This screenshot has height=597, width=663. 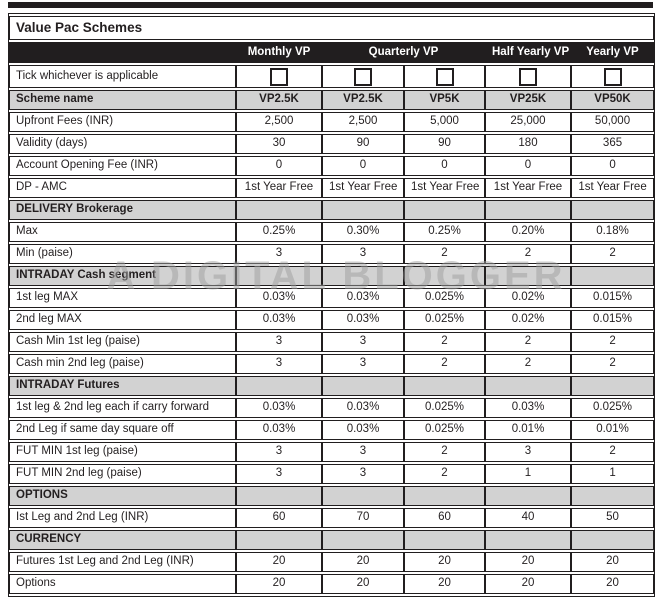 I want to click on table-row-options: OPTIONS, so click(x=332, y=496).